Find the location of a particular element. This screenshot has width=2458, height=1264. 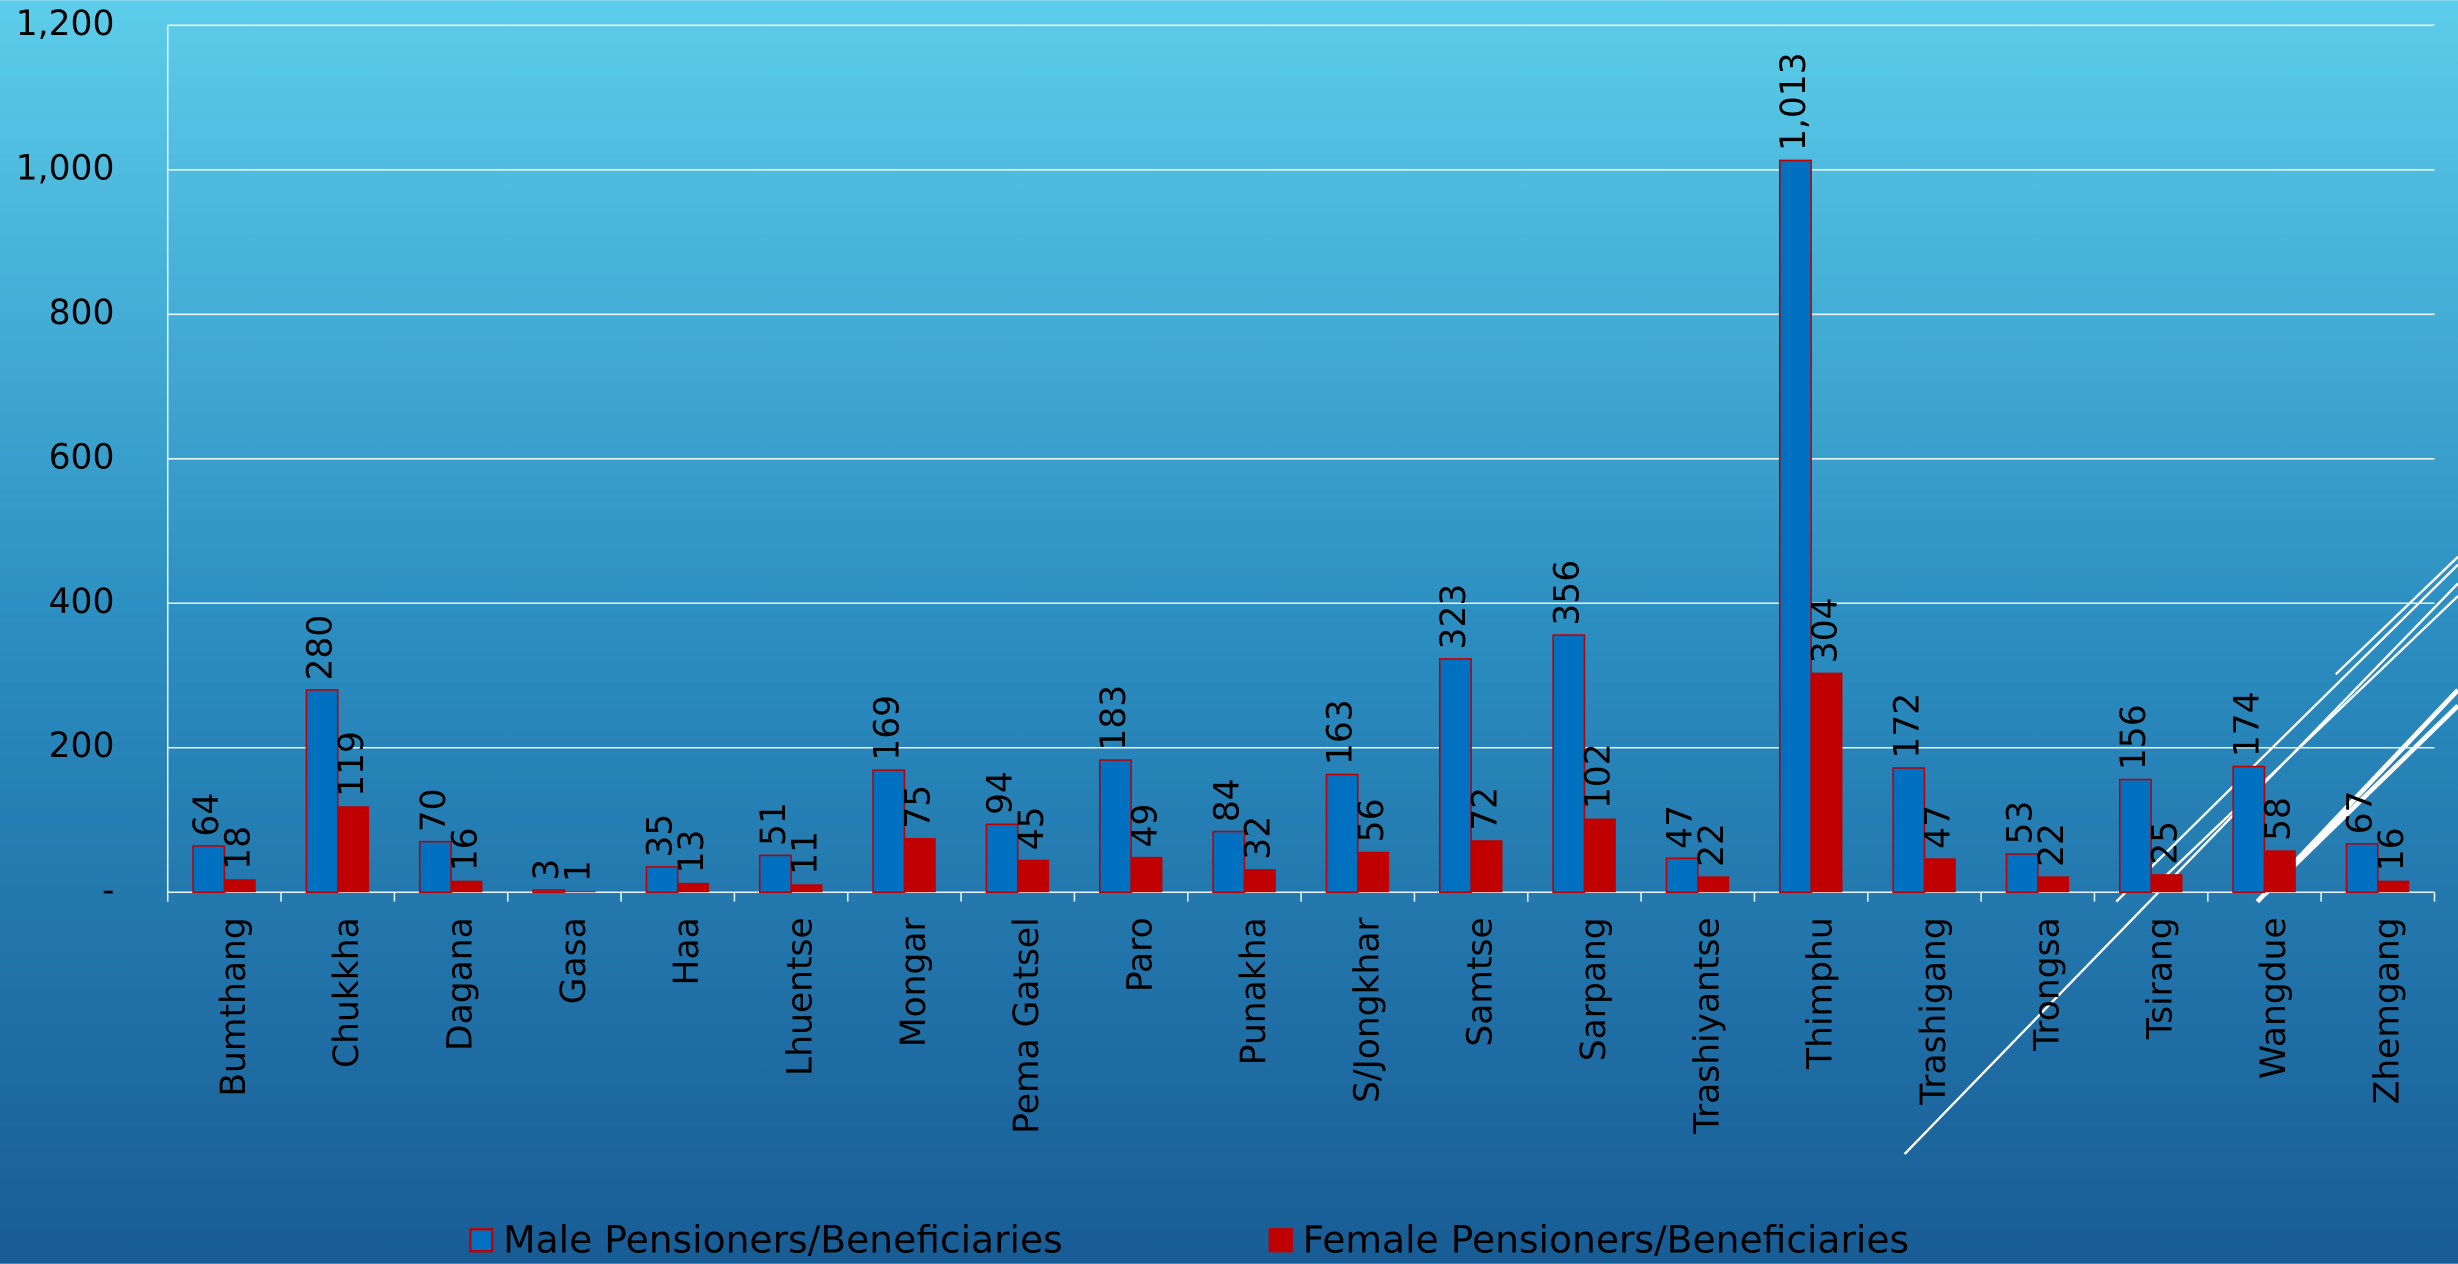

data-label: 49 is located at coordinates (1145, 826).